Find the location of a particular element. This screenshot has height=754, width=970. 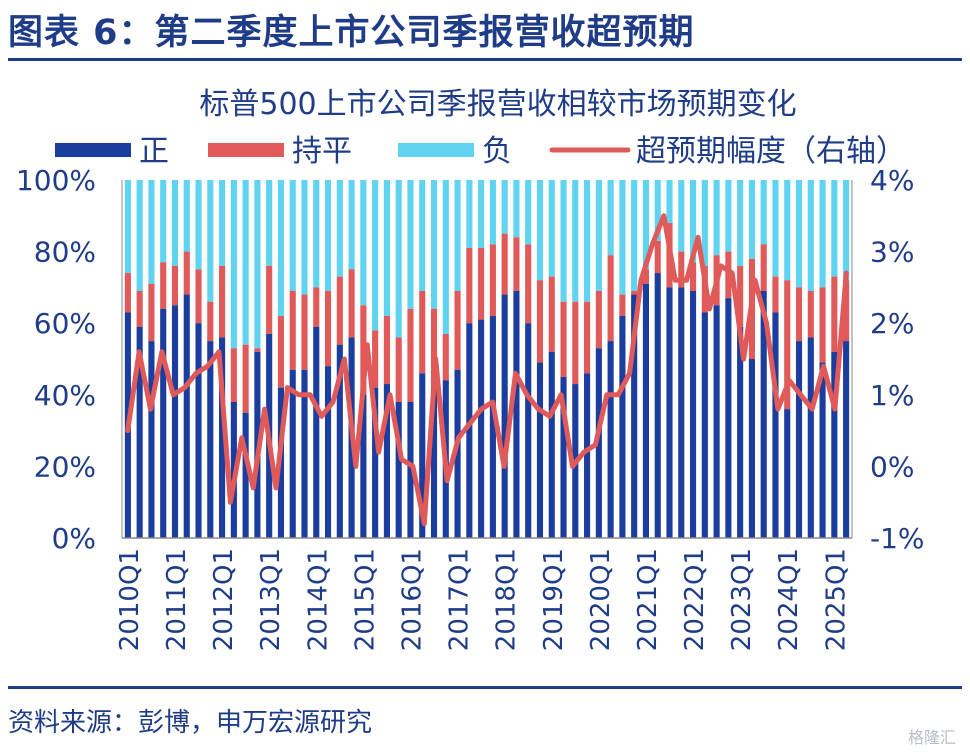

legend-label: 正 is located at coordinates (154, 151).